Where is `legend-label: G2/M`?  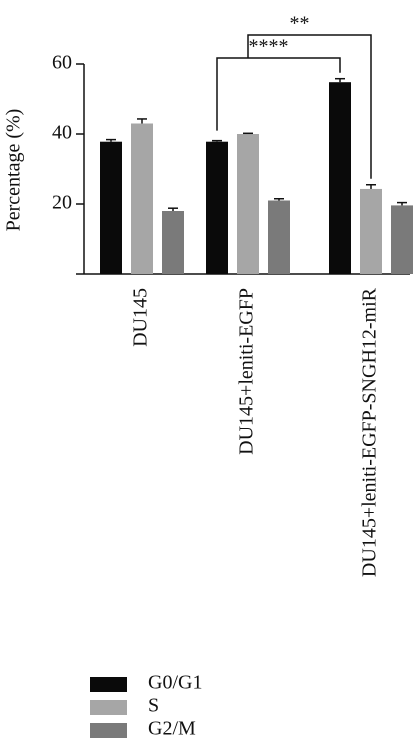 legend-label: G2/M is located at coordinates (172, 729).